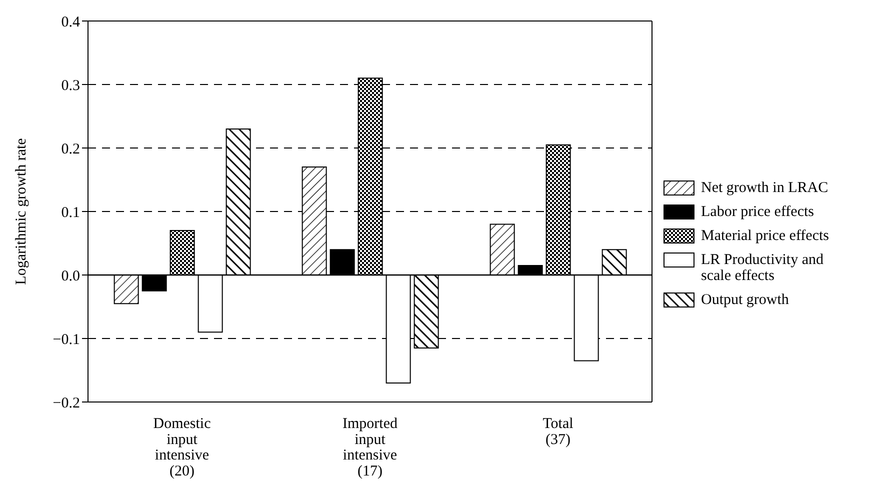 This screenshot has height=496, width=871. Describe the element at coordinates (70, 276) in the screenshot. I see `y-tick-label: 0.0` at that location.